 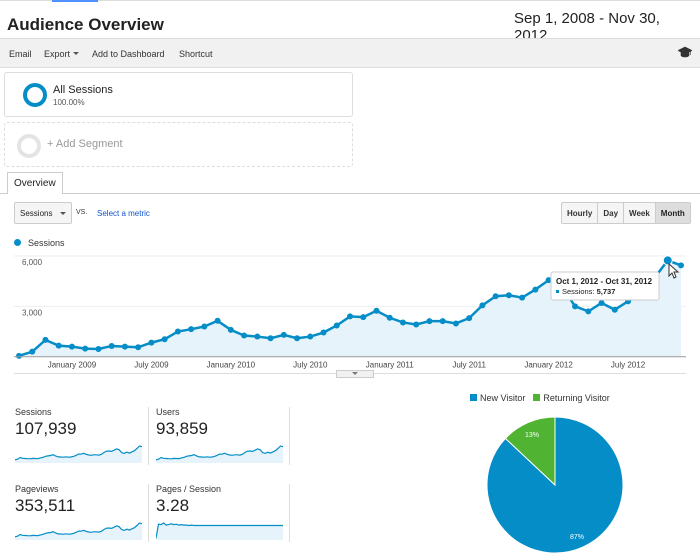 What do you see at coordinates (532, 435) in the screenshot?
I see `pie-slice-label: 13%` at bounding box center [532, 435].